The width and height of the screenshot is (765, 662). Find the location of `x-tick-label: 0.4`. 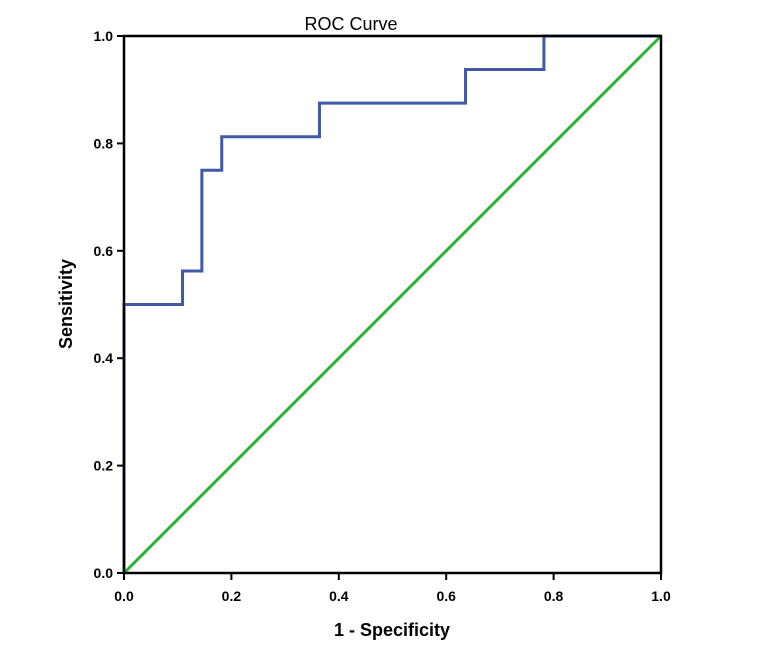

x-tick-label: 0.4 is located at coordinates (339, 596).